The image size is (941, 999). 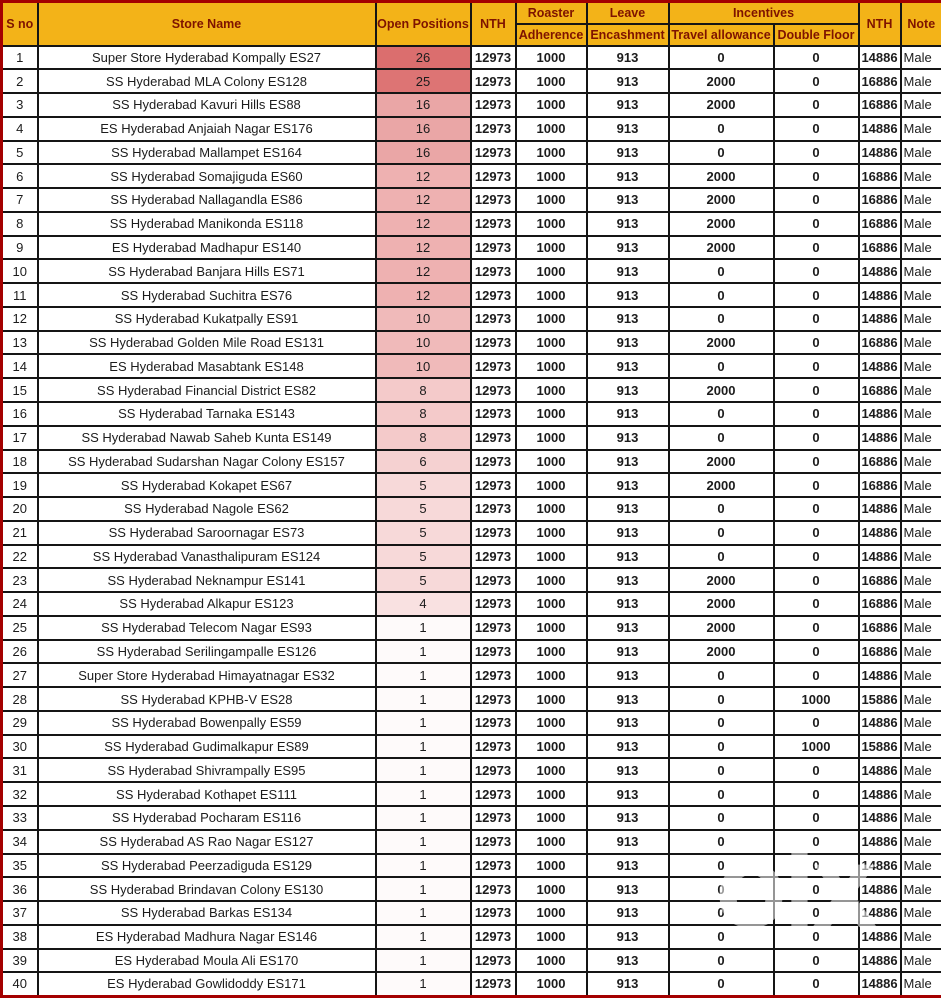 I want to click on cell-serial-number: 4, so click(x=19, y=128).